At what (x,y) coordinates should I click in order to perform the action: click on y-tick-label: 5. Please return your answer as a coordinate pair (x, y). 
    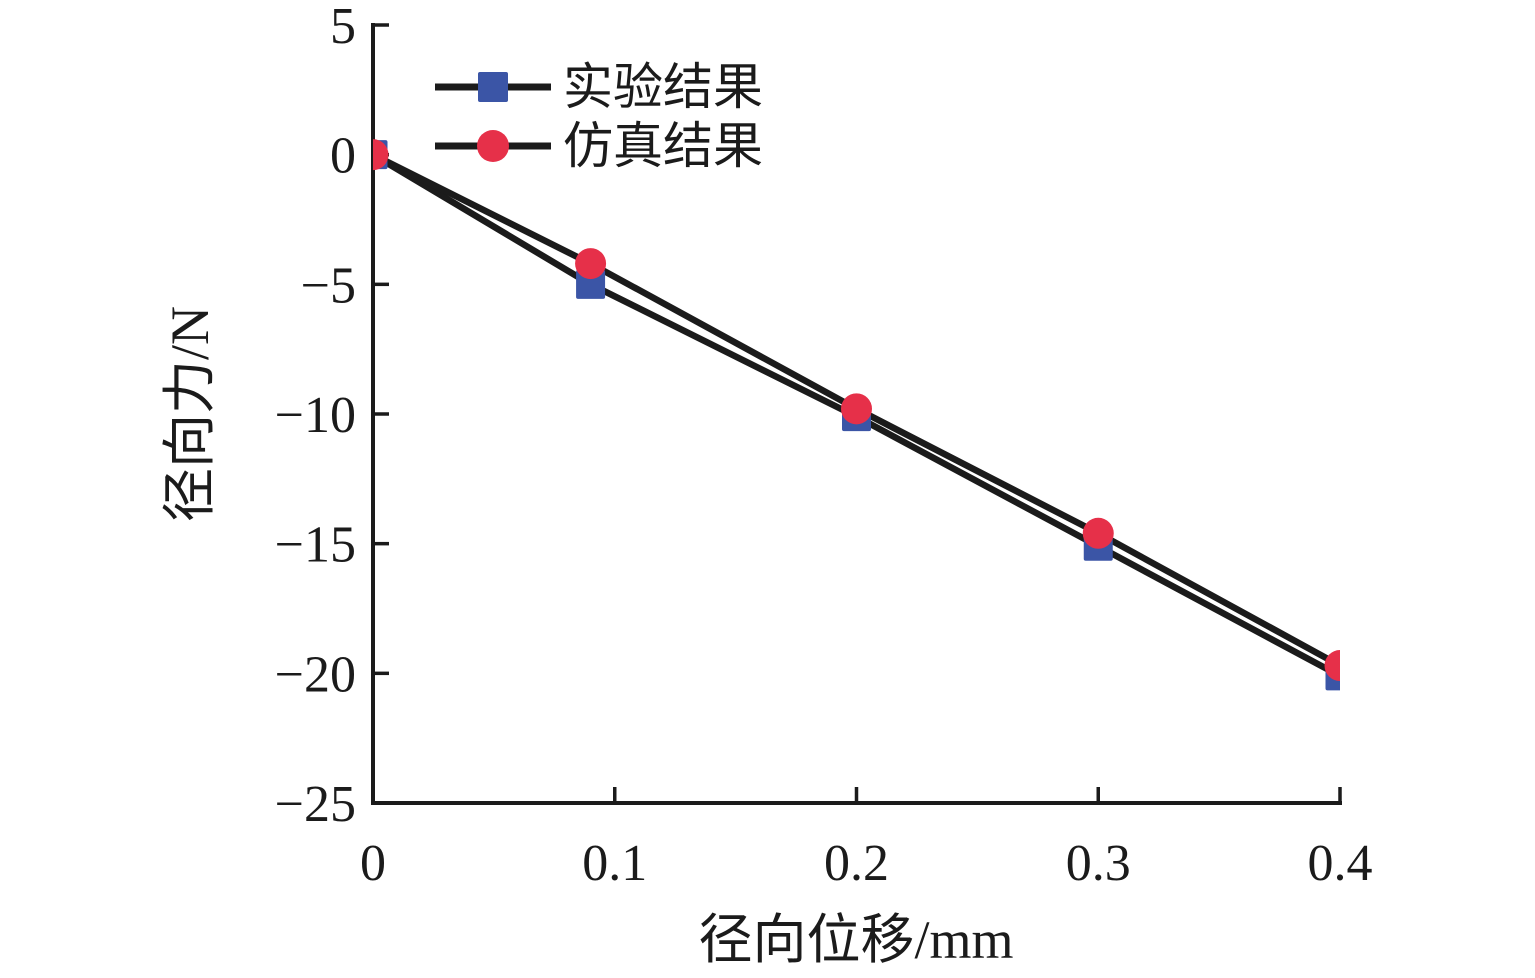
    Looking at the image, I should click on (343, 27).